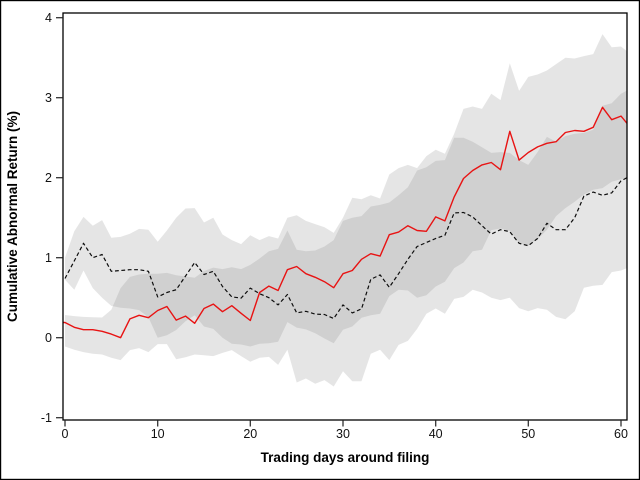 The width and height of the screenshot is (640, 480). Describe the element at coordinates (12, 216) in the screenshot. I see `svg-text: Cumulative Abnormal Return (%)` at that location.